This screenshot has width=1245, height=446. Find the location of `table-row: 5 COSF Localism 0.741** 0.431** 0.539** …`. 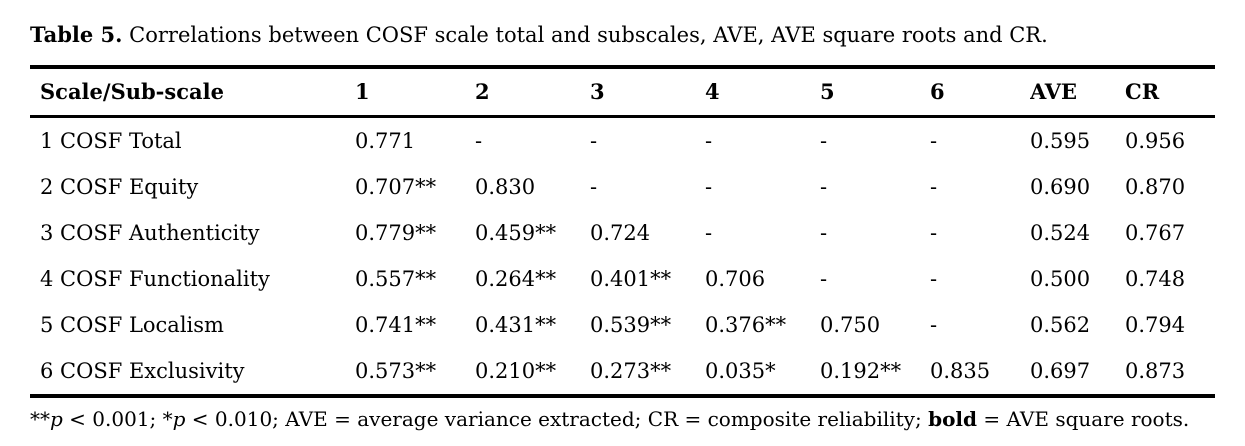

table-row: 5 COSF Localism 0.741** 0.431** 0.539** … is located at coordinates (622, 325).